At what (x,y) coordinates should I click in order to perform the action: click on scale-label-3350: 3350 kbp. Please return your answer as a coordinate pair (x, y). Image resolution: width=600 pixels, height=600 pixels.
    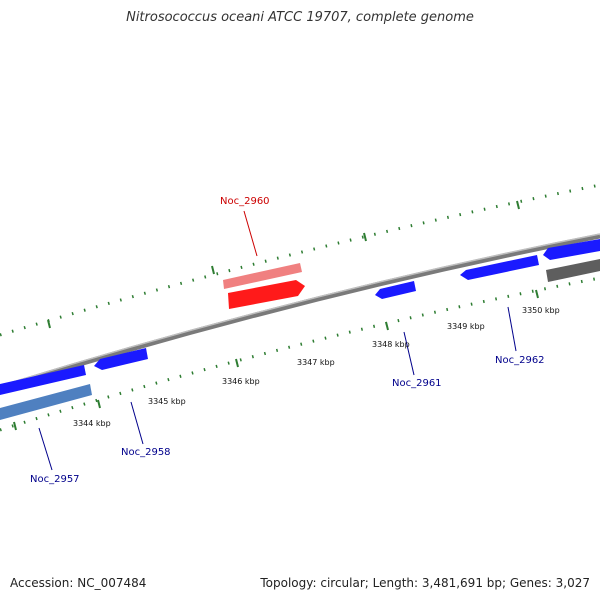
    Looking at the image, I should click on (541, 310).